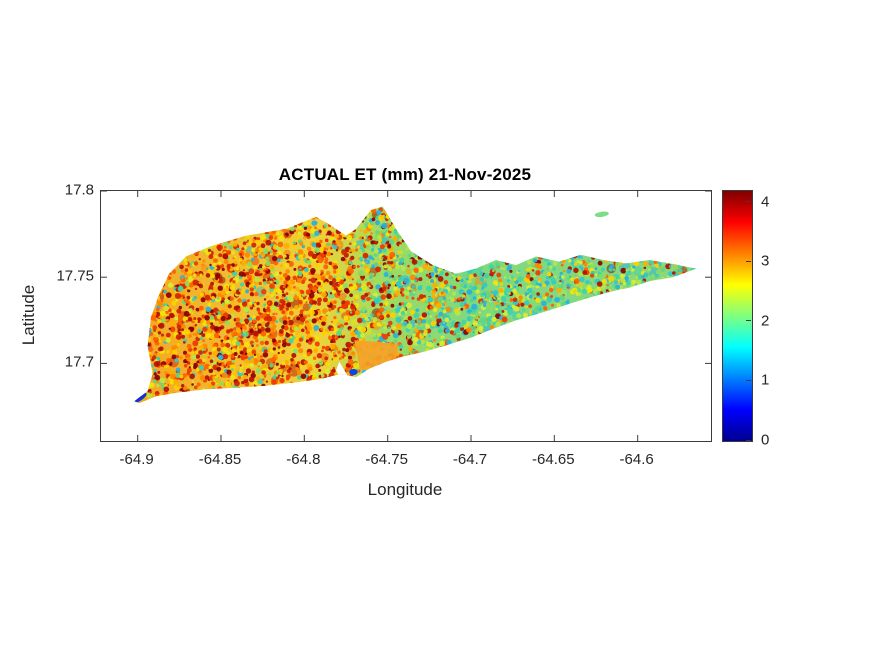 Image resolution: width=875 pixels, height=656 pixels. Describe the element at coordinates (636, 459) in the screenshot. I see `x-tick-label: -64.6` at that location.